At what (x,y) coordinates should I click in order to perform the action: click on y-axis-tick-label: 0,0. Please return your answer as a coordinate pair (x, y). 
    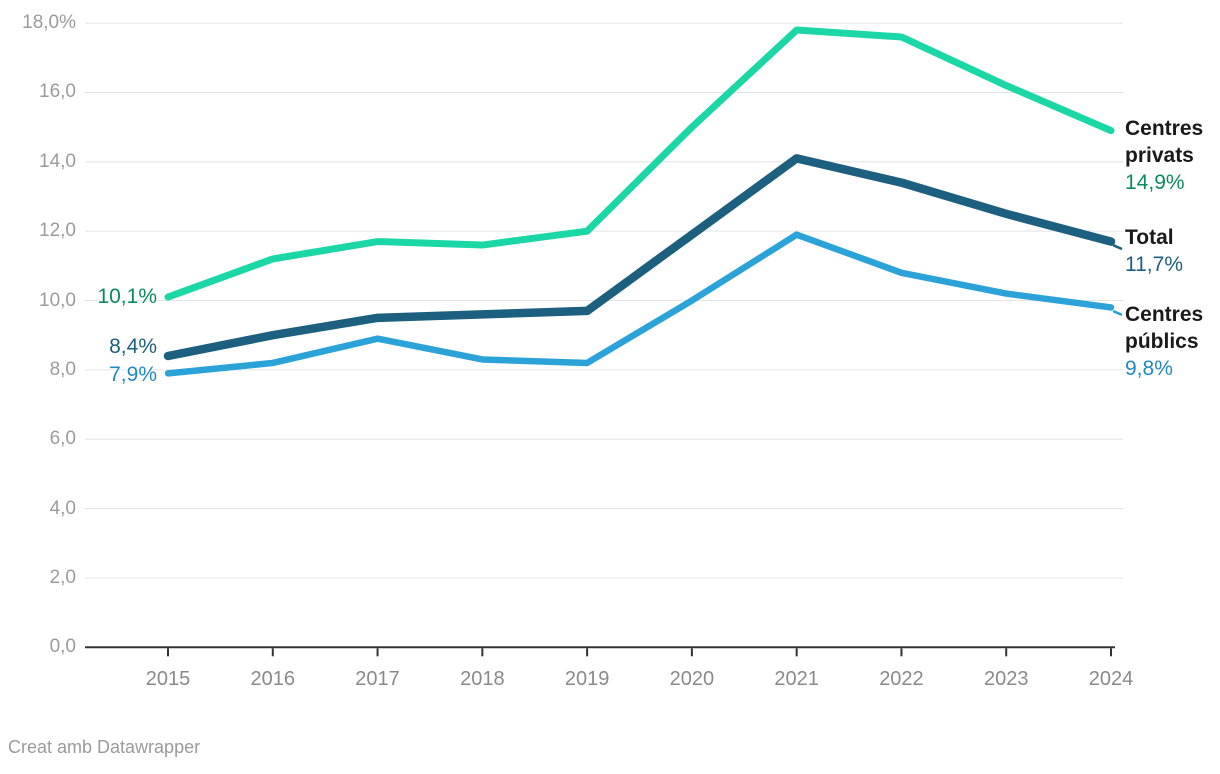
    Looking at the image, I should click on (62, 647).